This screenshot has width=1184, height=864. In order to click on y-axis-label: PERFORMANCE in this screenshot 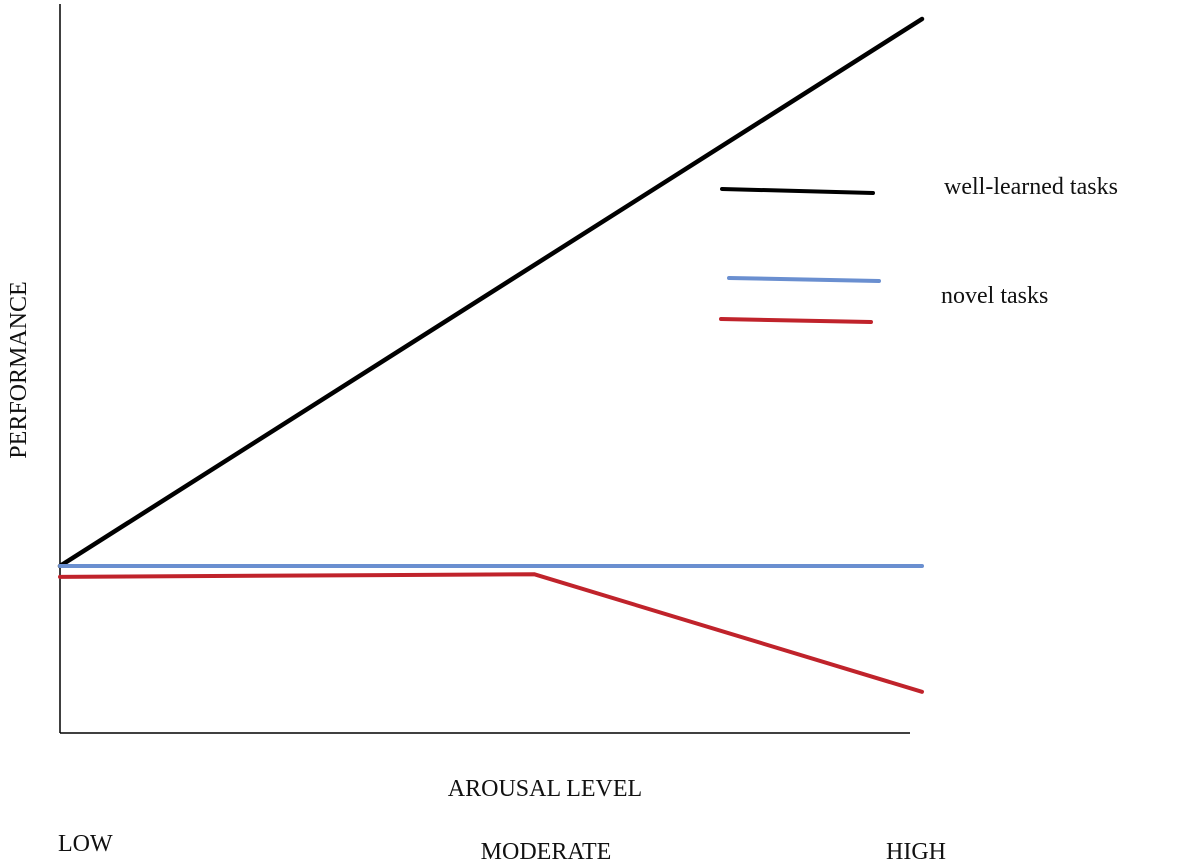, I will do `click(19, 369)`.